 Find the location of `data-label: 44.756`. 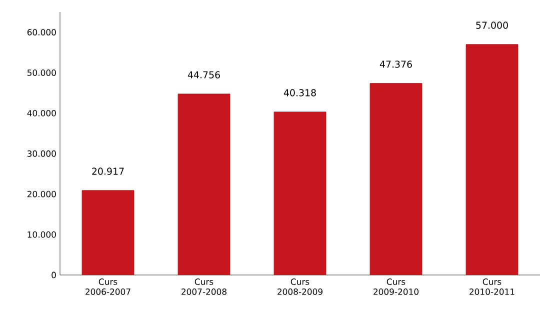

data-label: 44.756 is located at coordinates (204, 74).